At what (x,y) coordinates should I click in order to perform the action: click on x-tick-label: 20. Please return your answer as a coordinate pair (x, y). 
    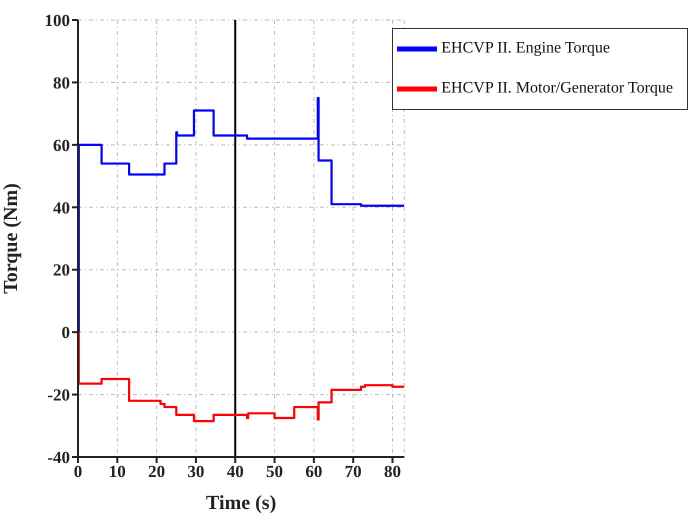
    Looking at the image, I should click on (157, 472).